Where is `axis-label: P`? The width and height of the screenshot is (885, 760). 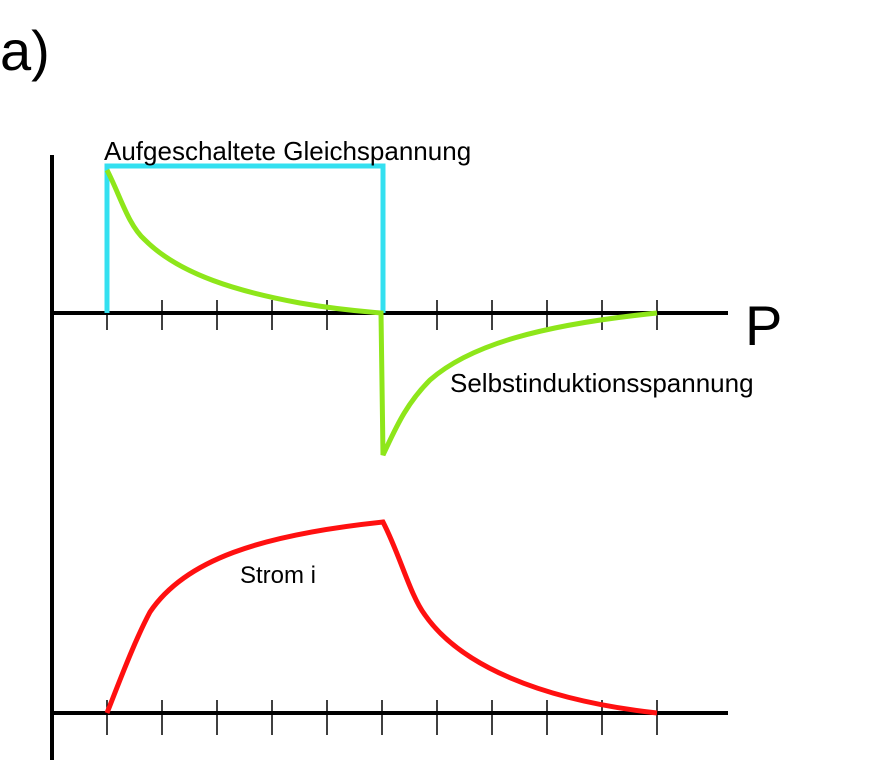 axis-label: P is located at coordinates (763, 325).